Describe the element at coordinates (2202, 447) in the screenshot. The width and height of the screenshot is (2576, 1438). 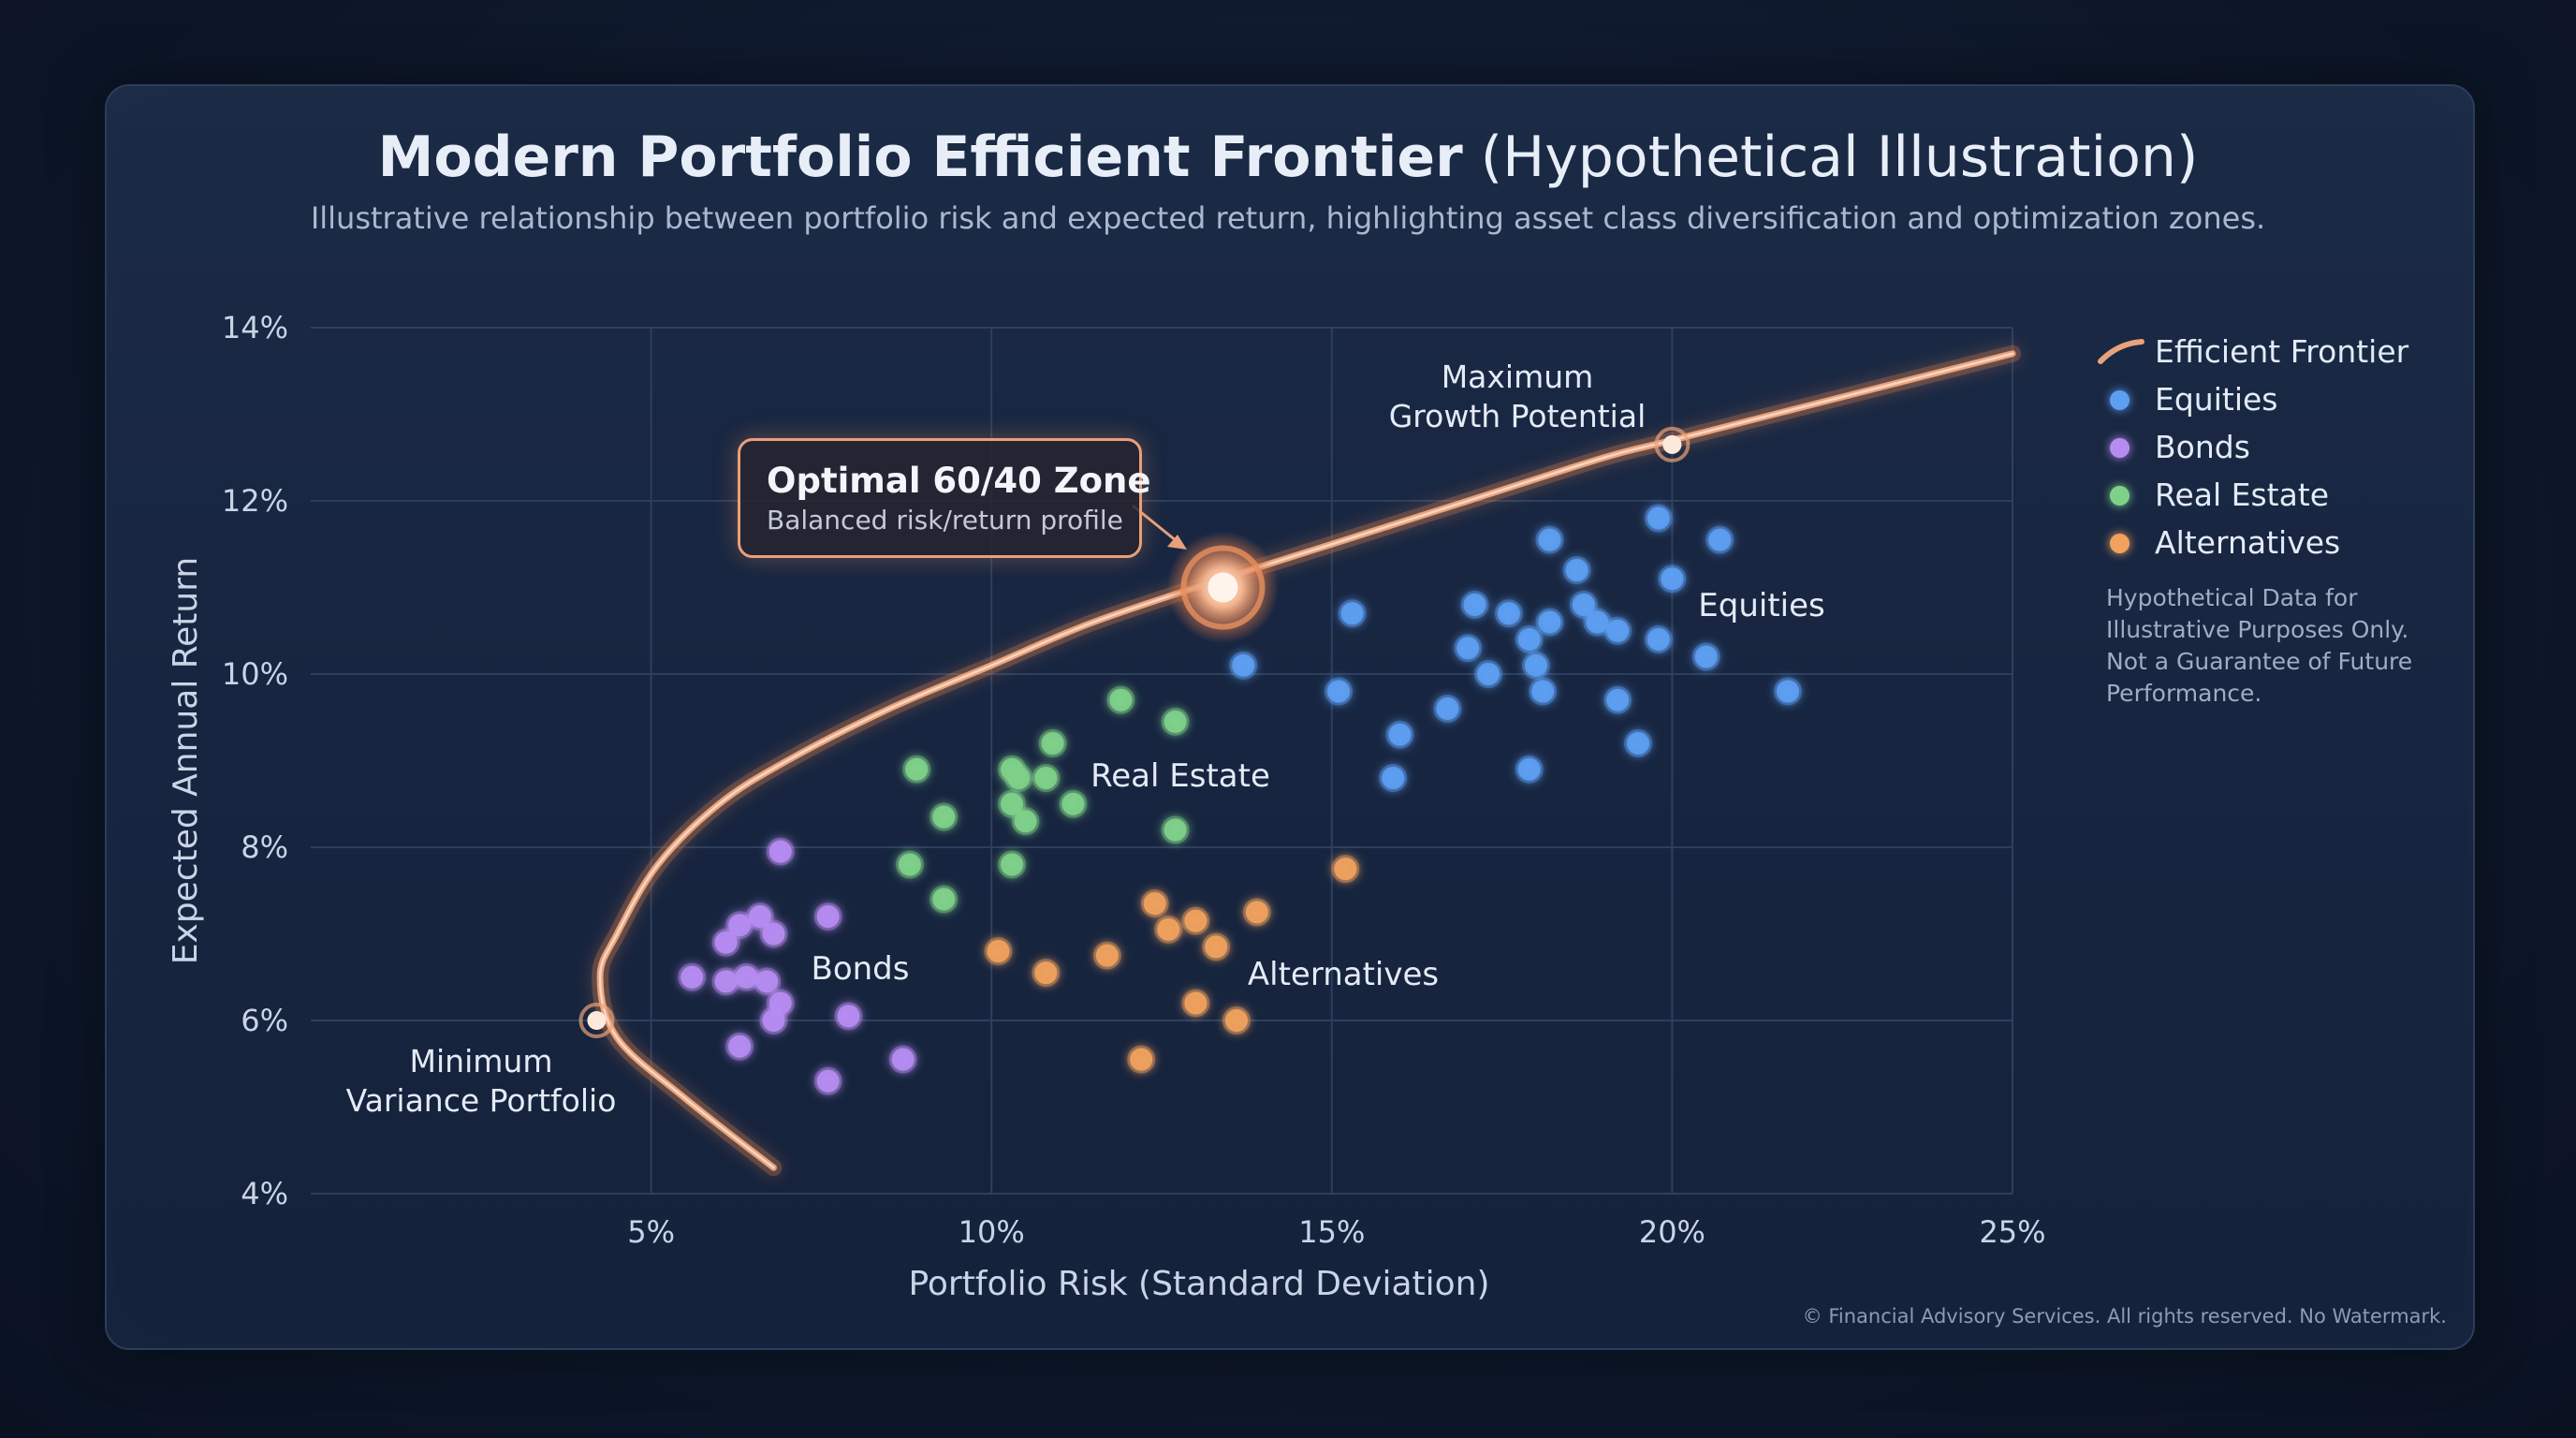
I see `legend-label: Bonds` at that location.